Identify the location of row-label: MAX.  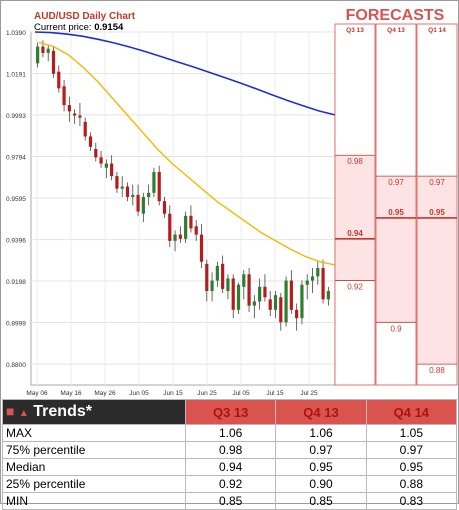
(94, 433).